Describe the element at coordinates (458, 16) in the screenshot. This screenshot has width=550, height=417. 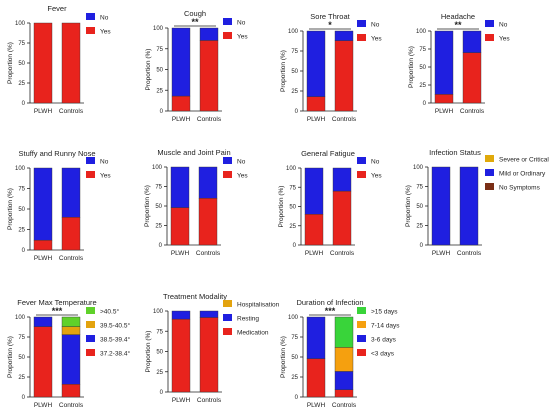
I see `chart-title: Headache` at that location.